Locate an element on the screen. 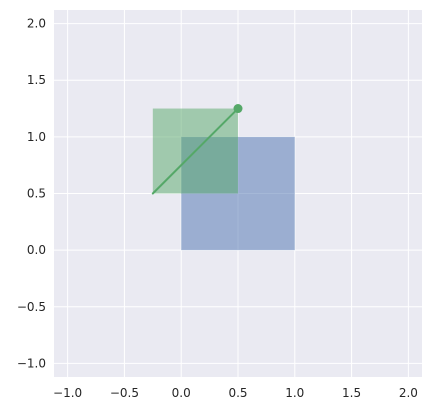 The height and width of the screenshot is (417, 432). y-tick-label: 1.5 is located at coordinates (36, 80).